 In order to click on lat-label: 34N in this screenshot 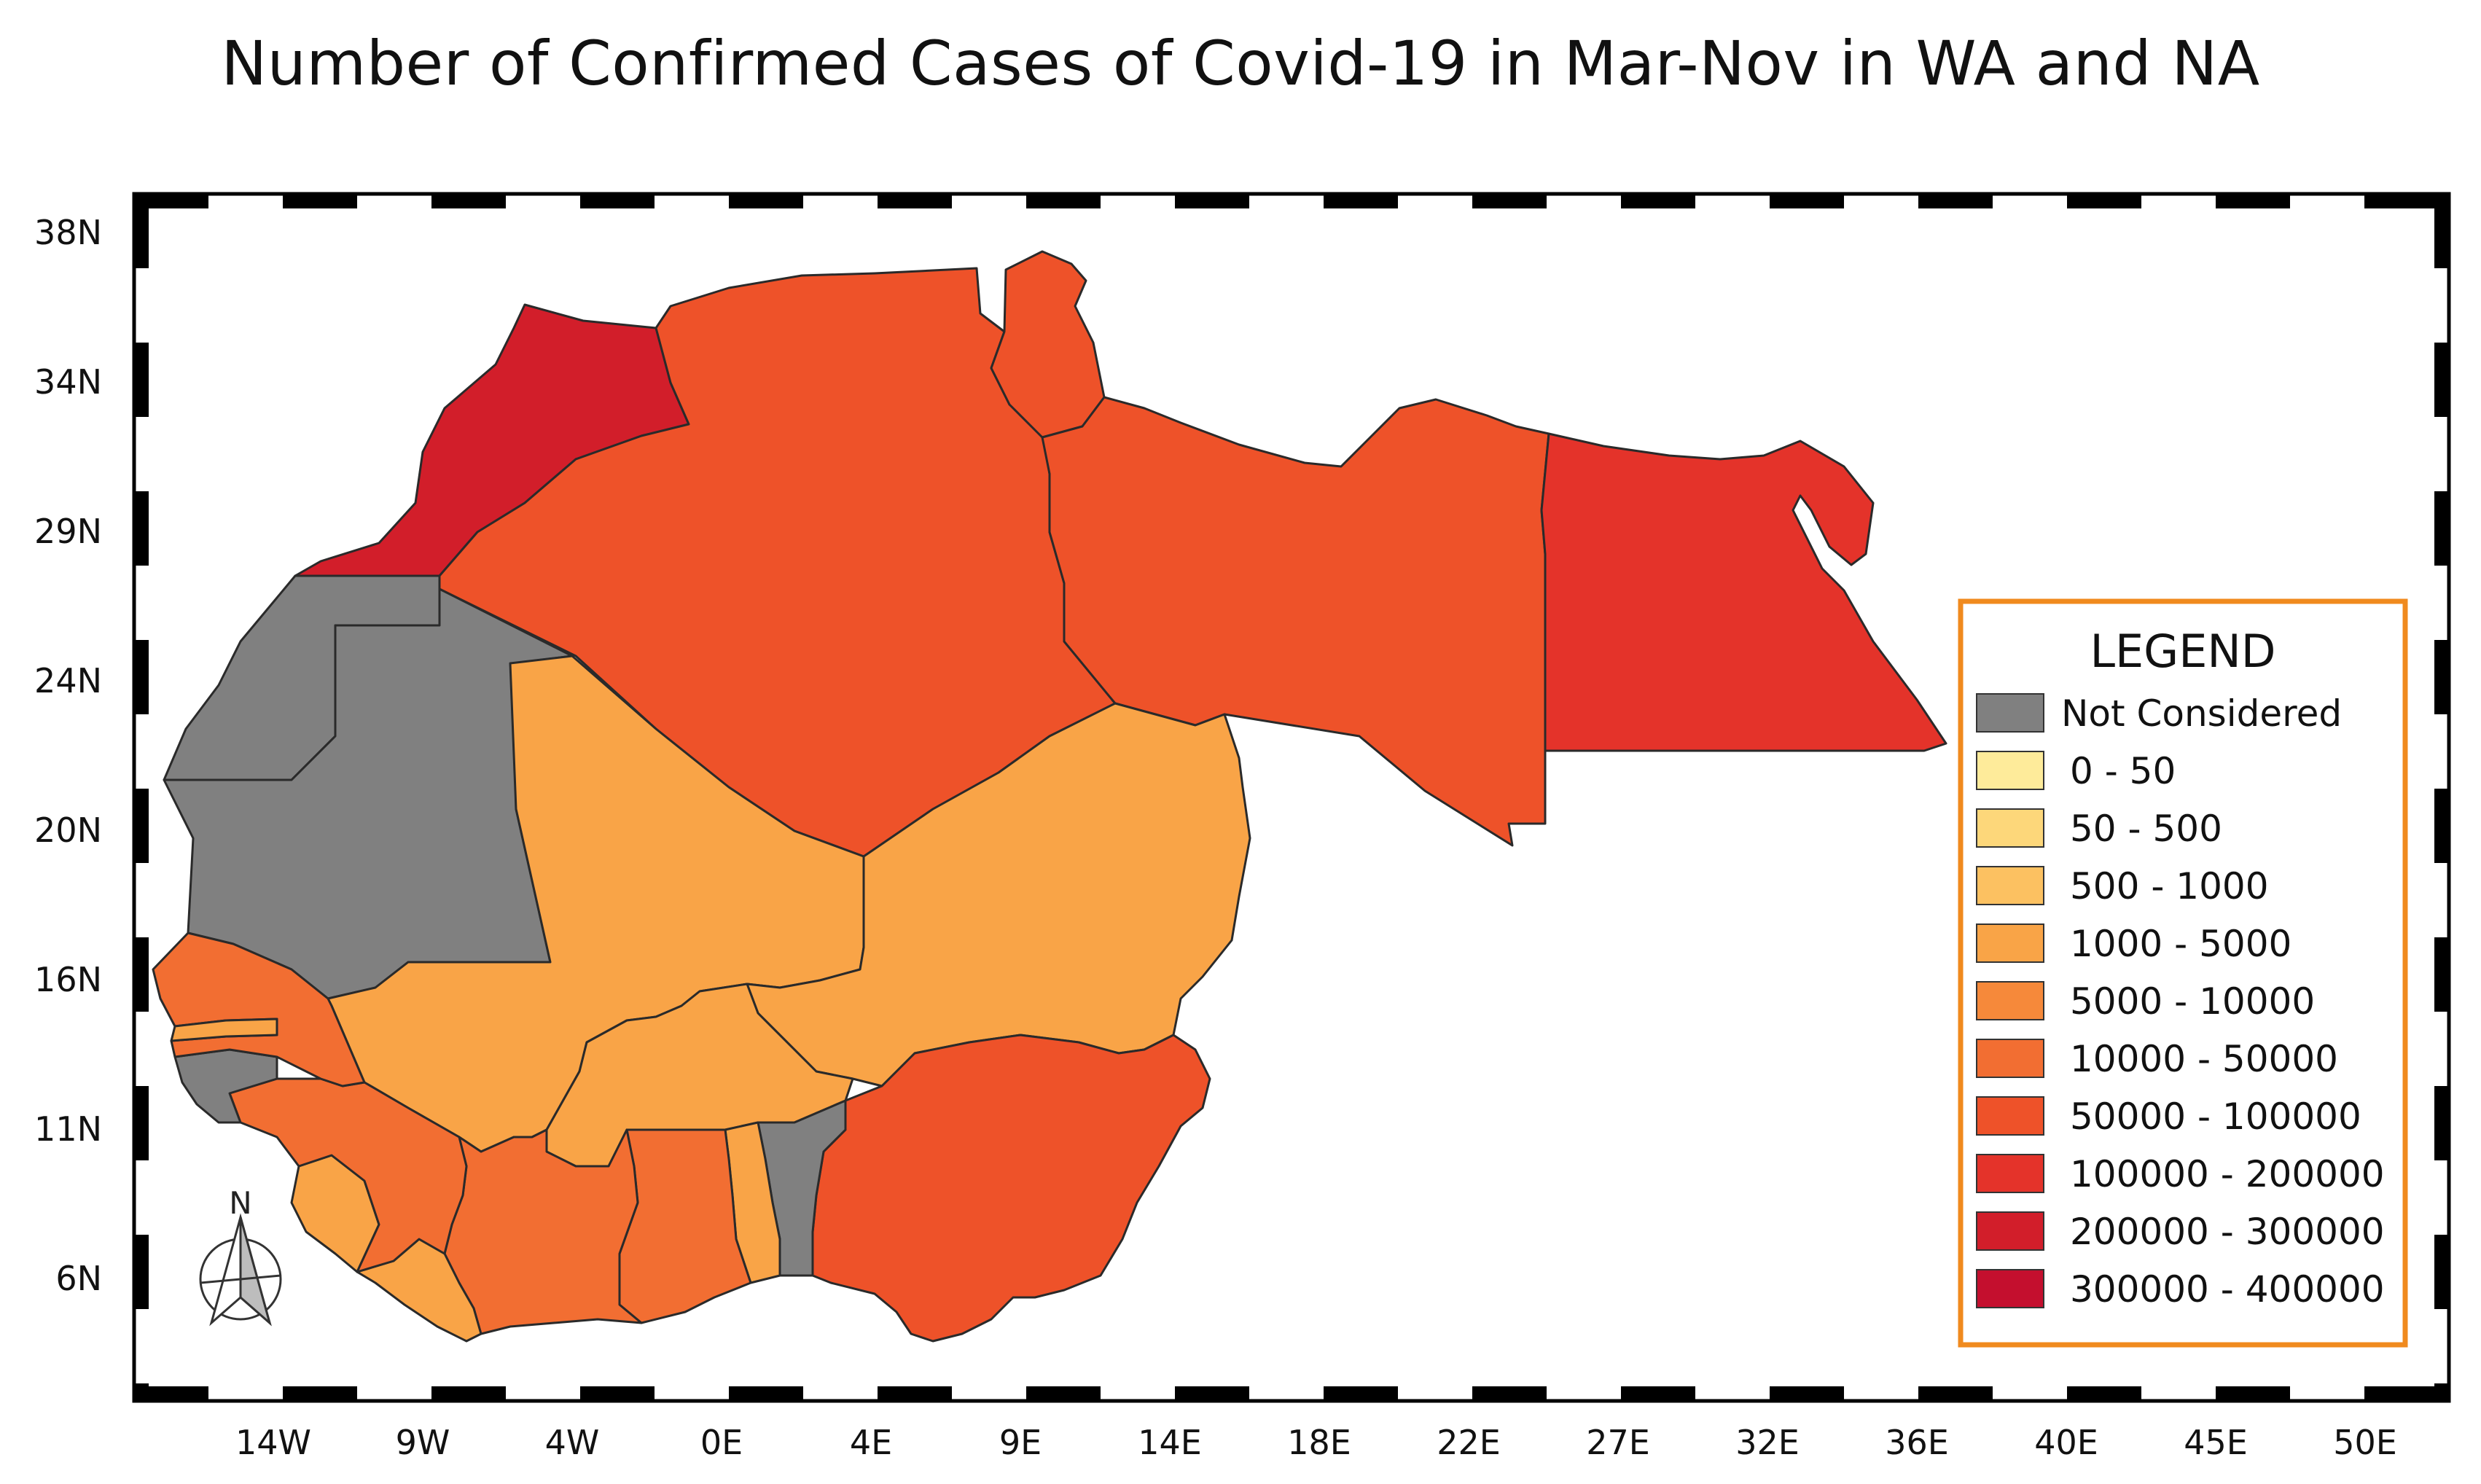, I will do `click(68, 382)`.